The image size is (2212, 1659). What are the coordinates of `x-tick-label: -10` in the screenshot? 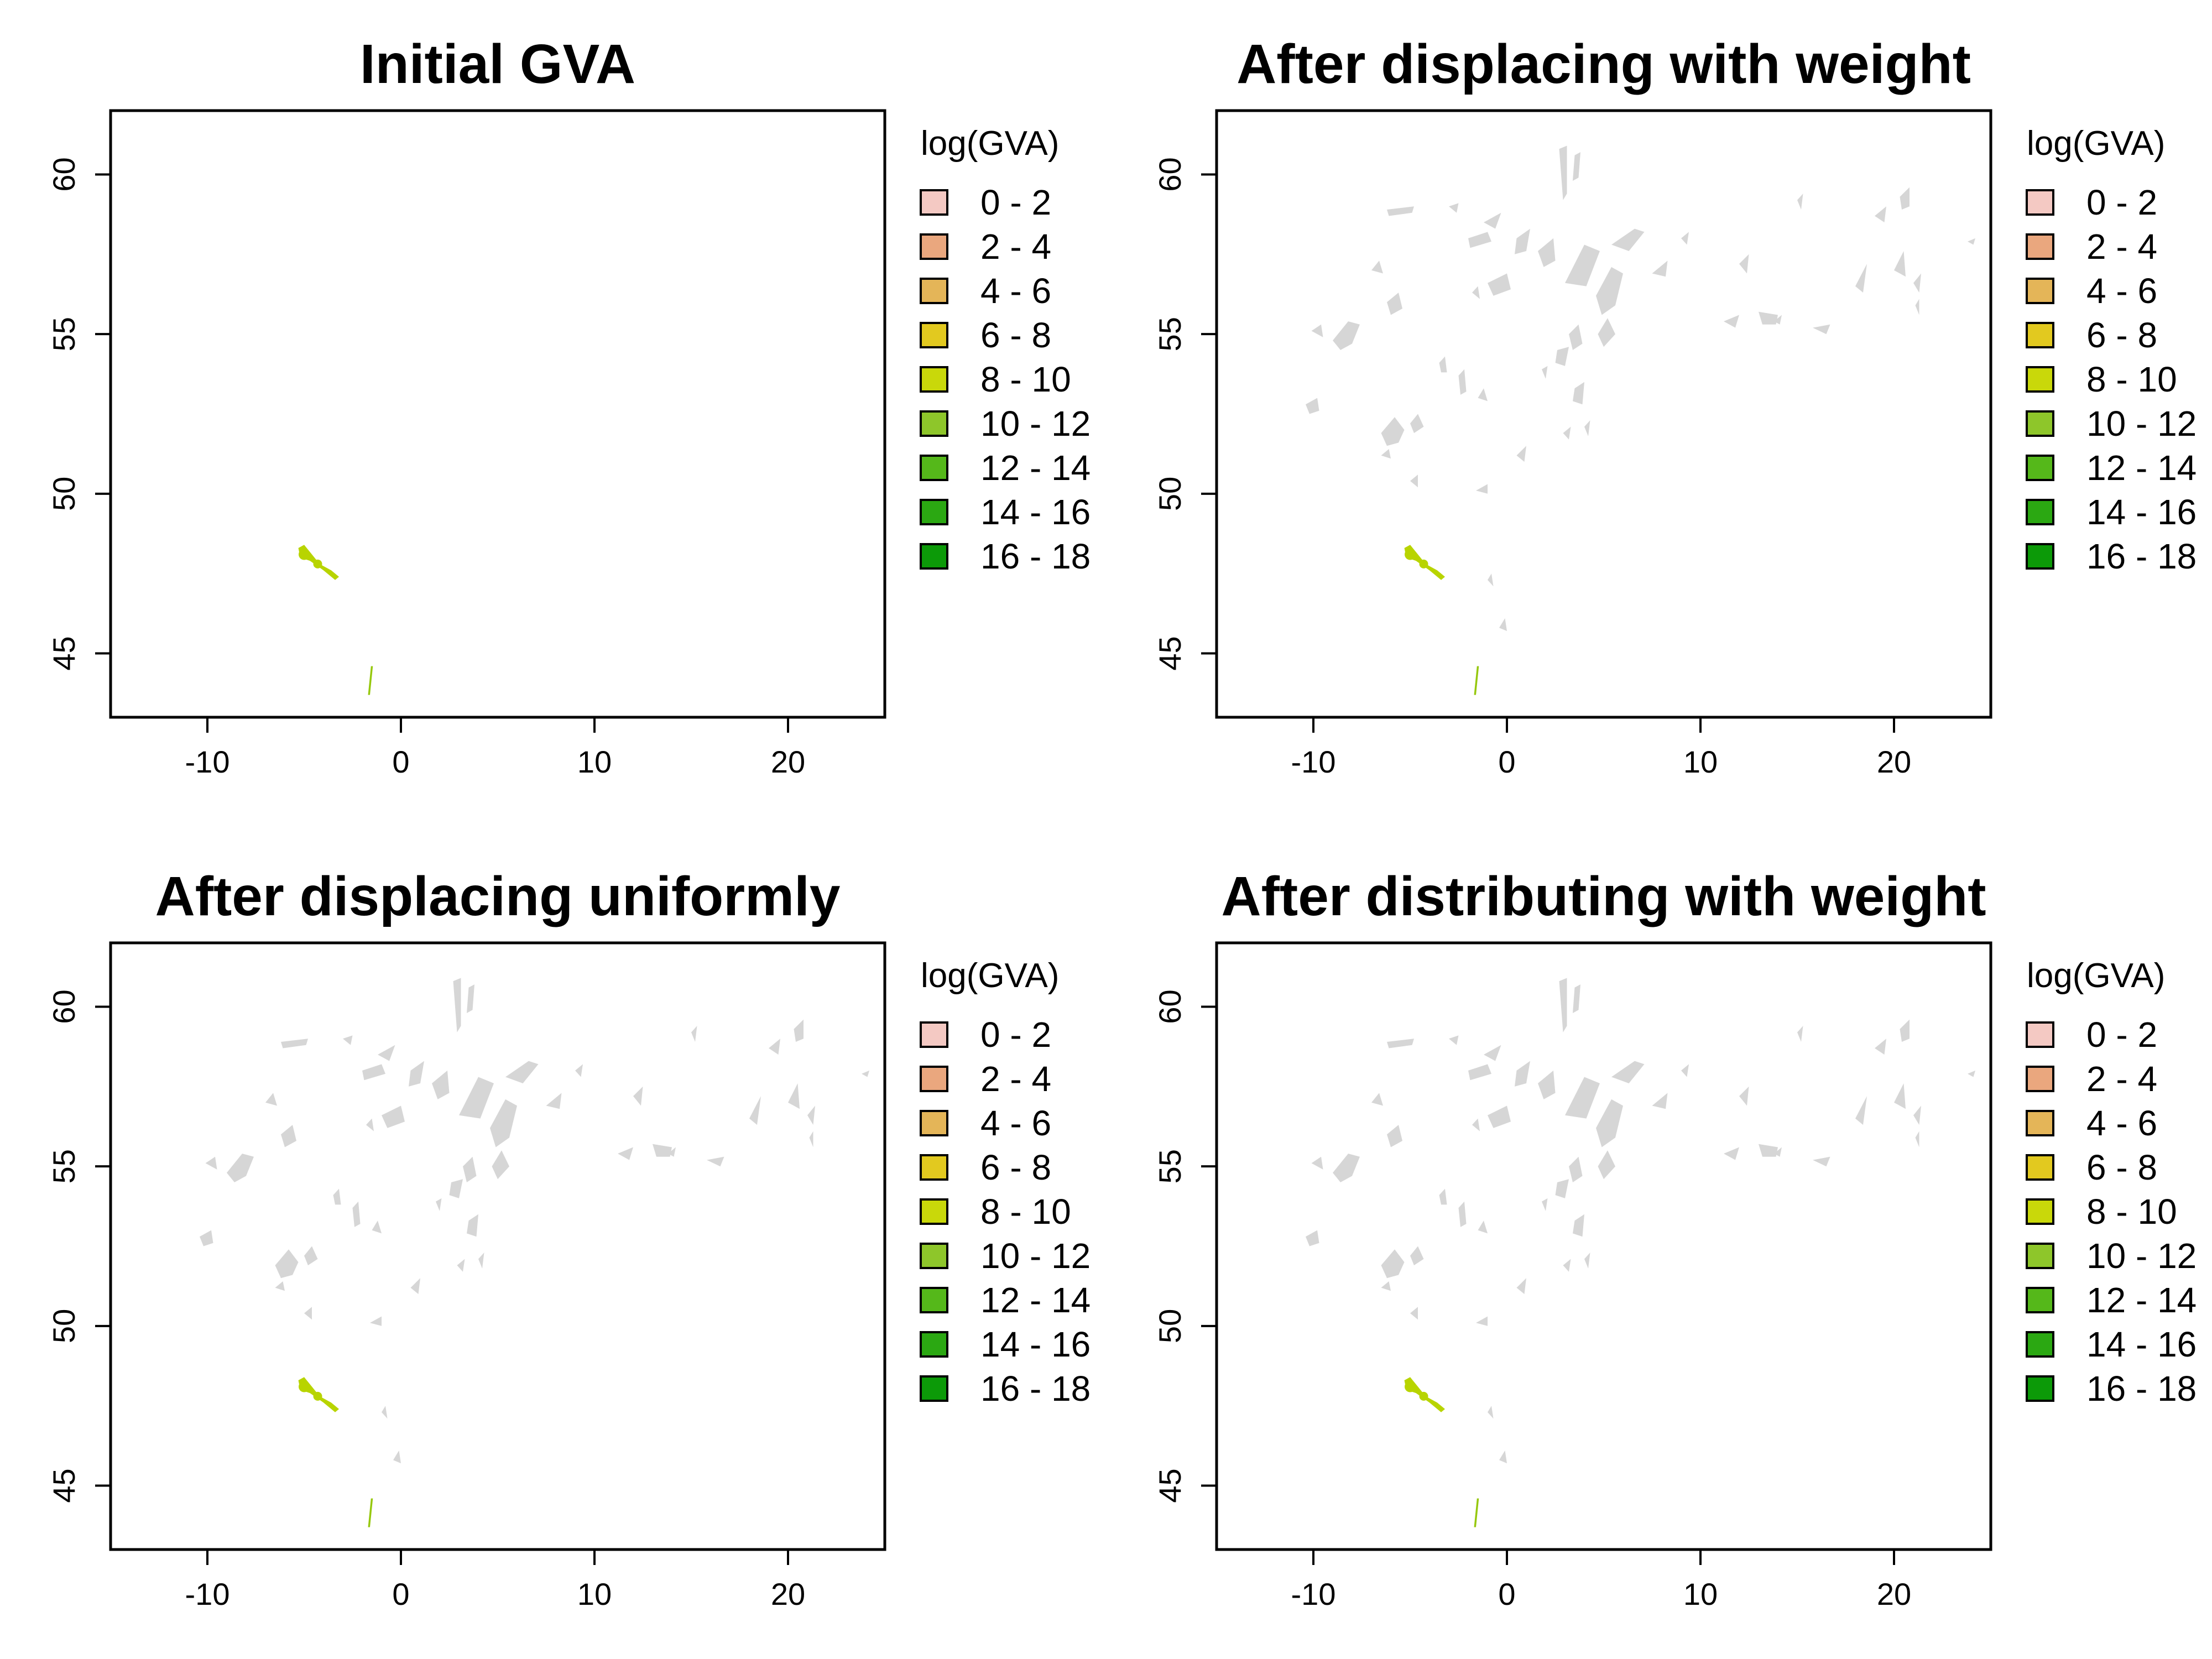 It's located at (1314, 761).